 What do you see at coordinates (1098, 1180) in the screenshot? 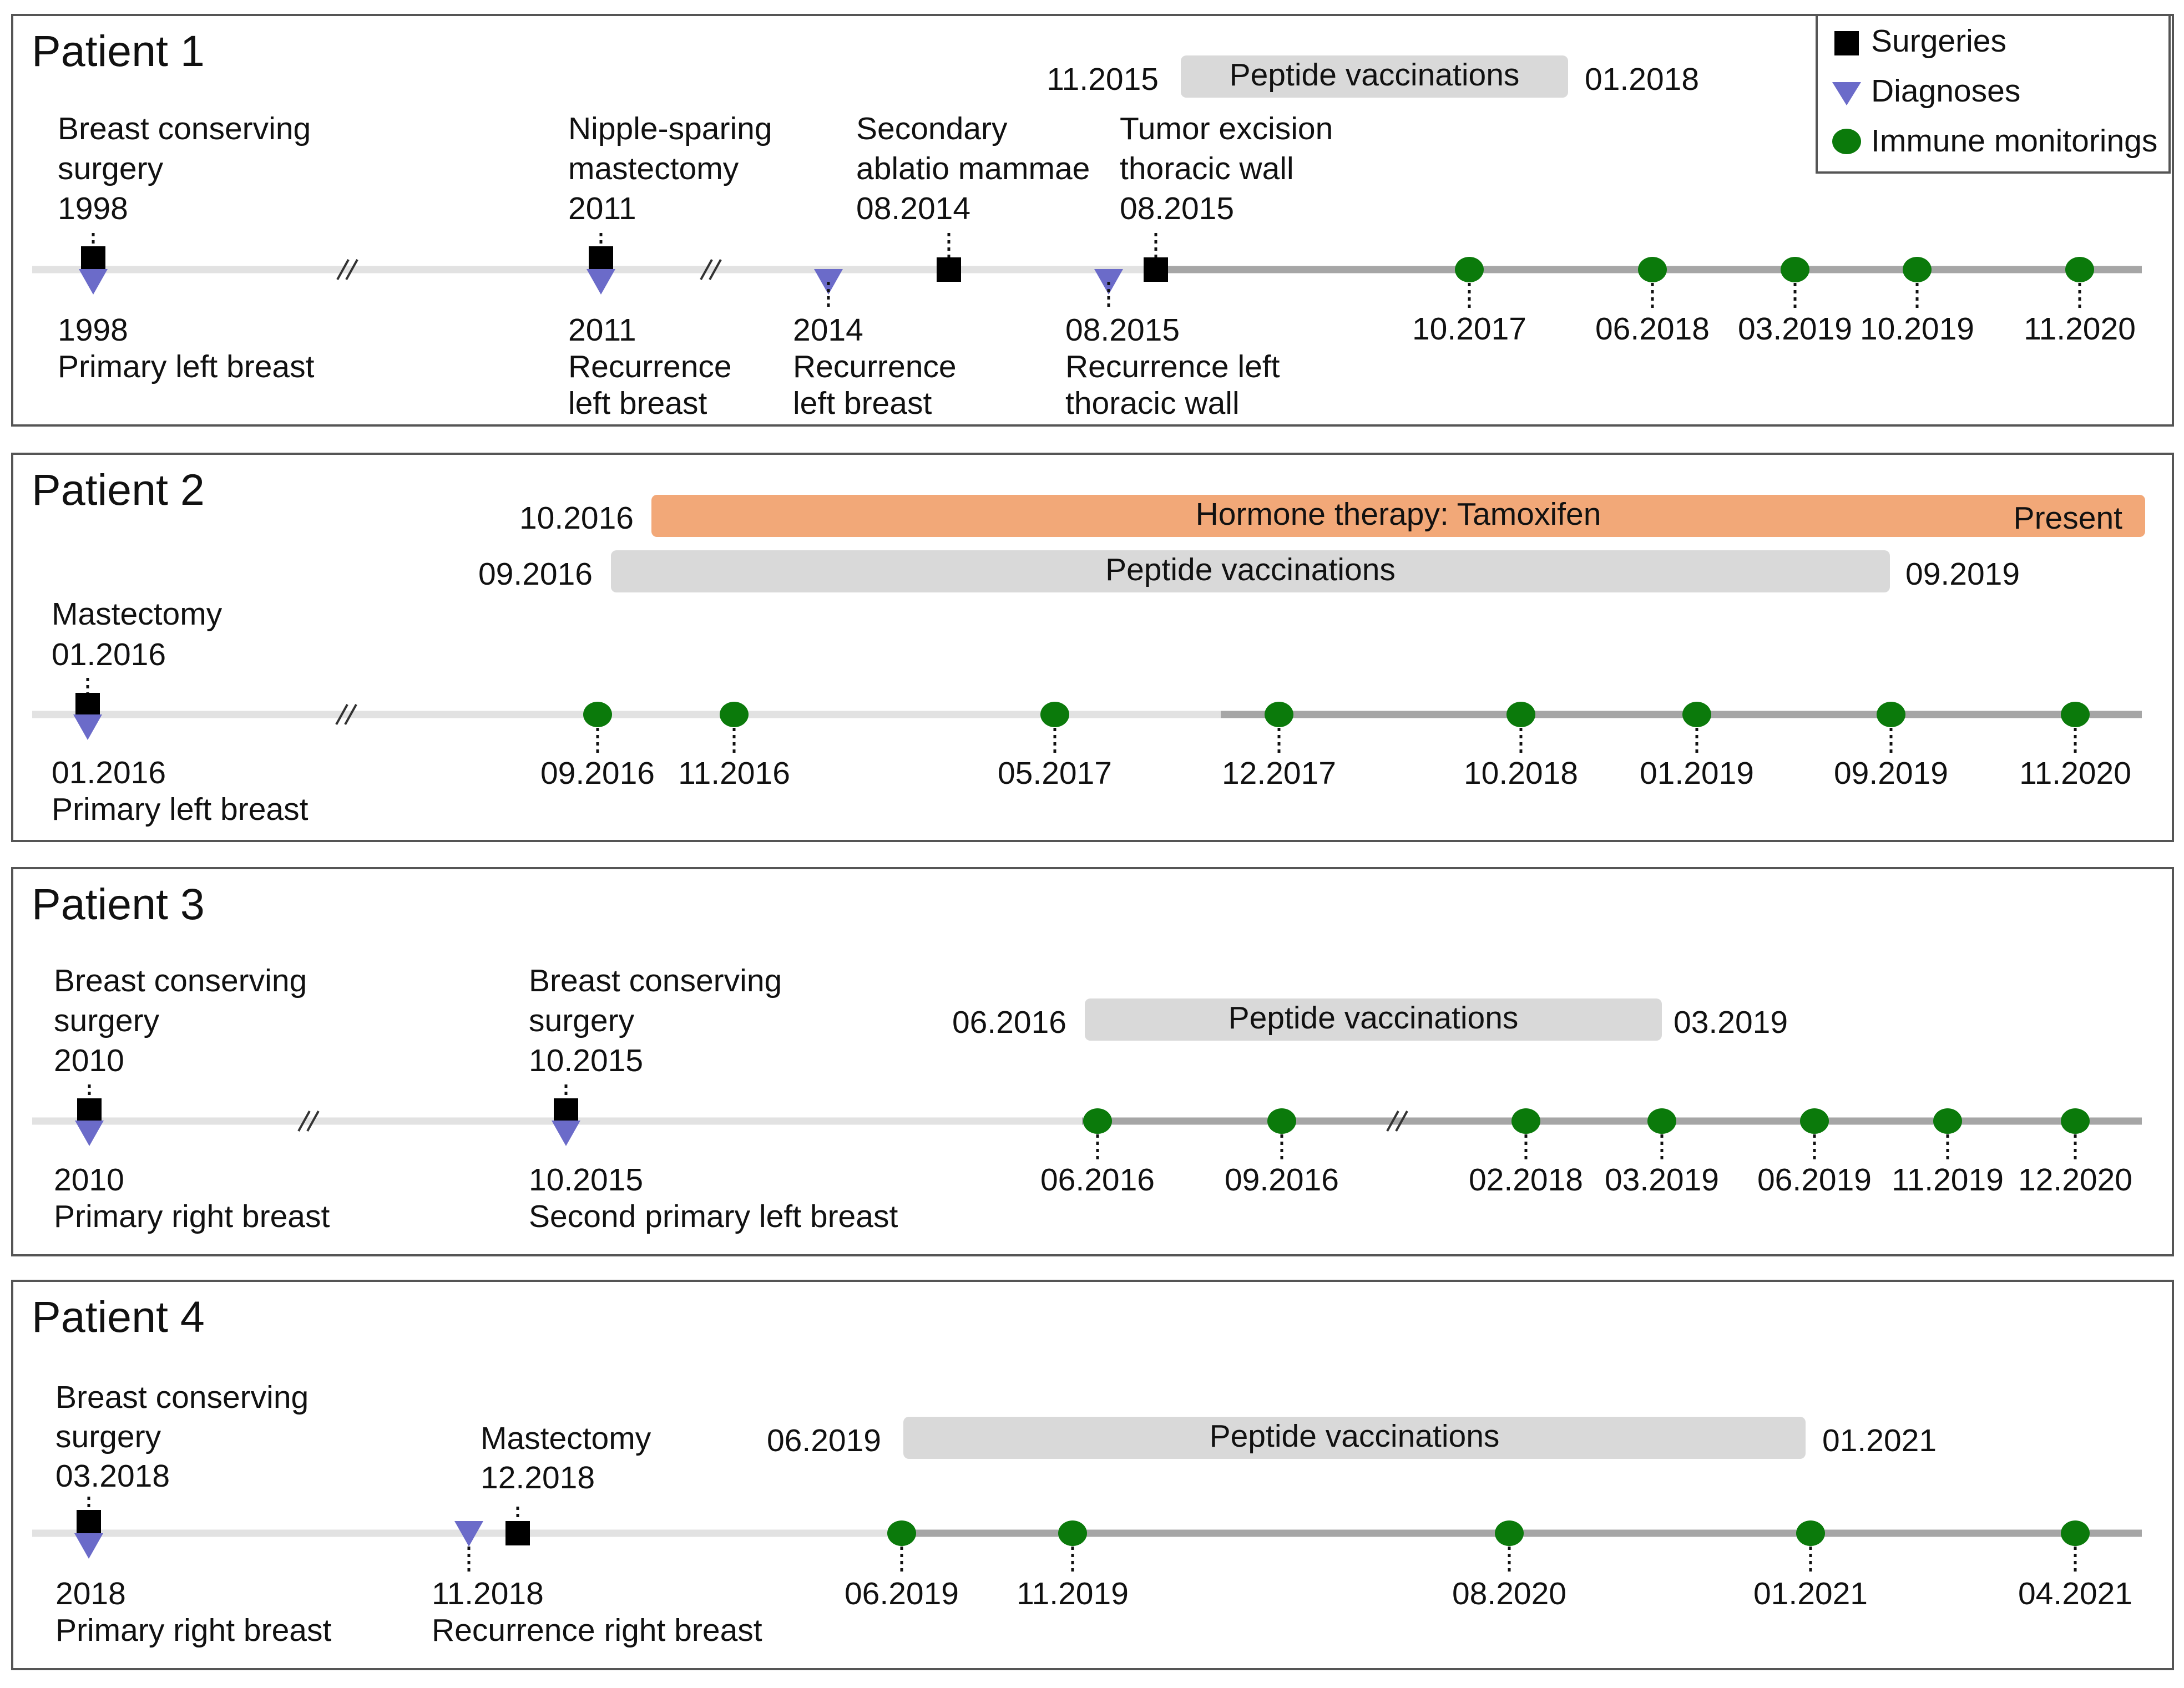
I see `monitoring-date: 06.2016` at bounding box center [1098, 1180].